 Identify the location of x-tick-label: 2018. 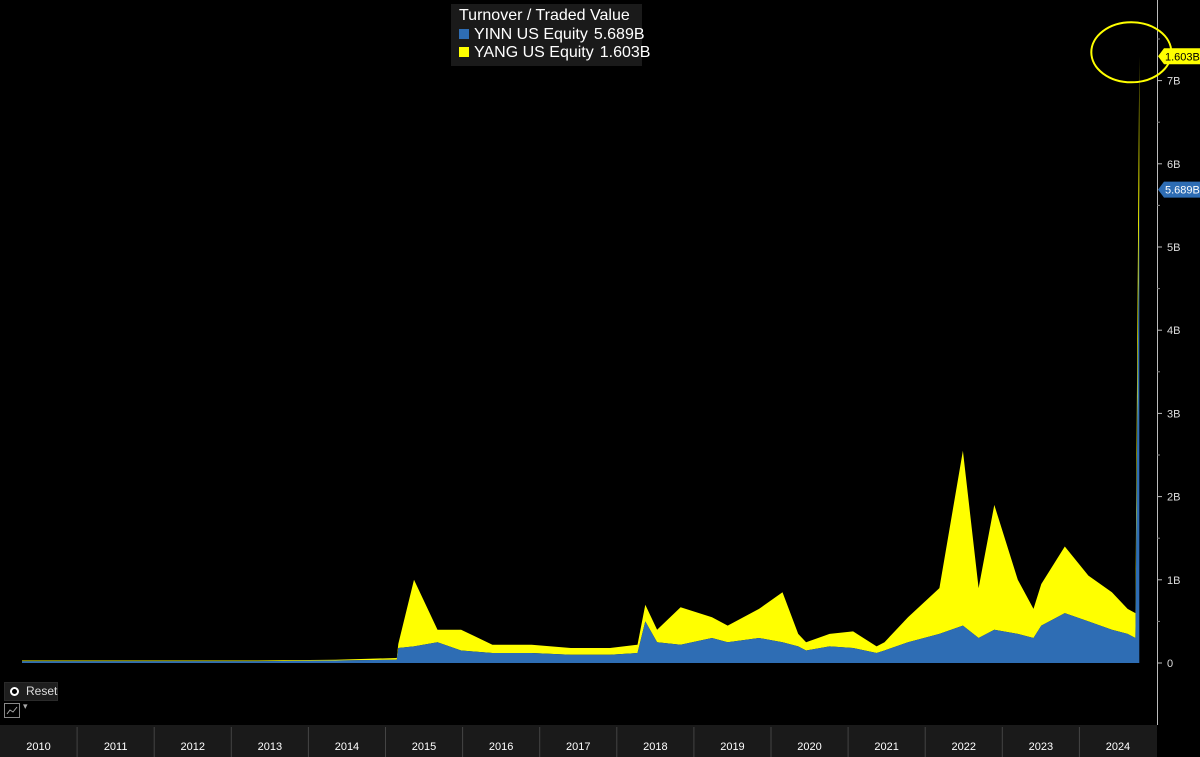
(655, 747).